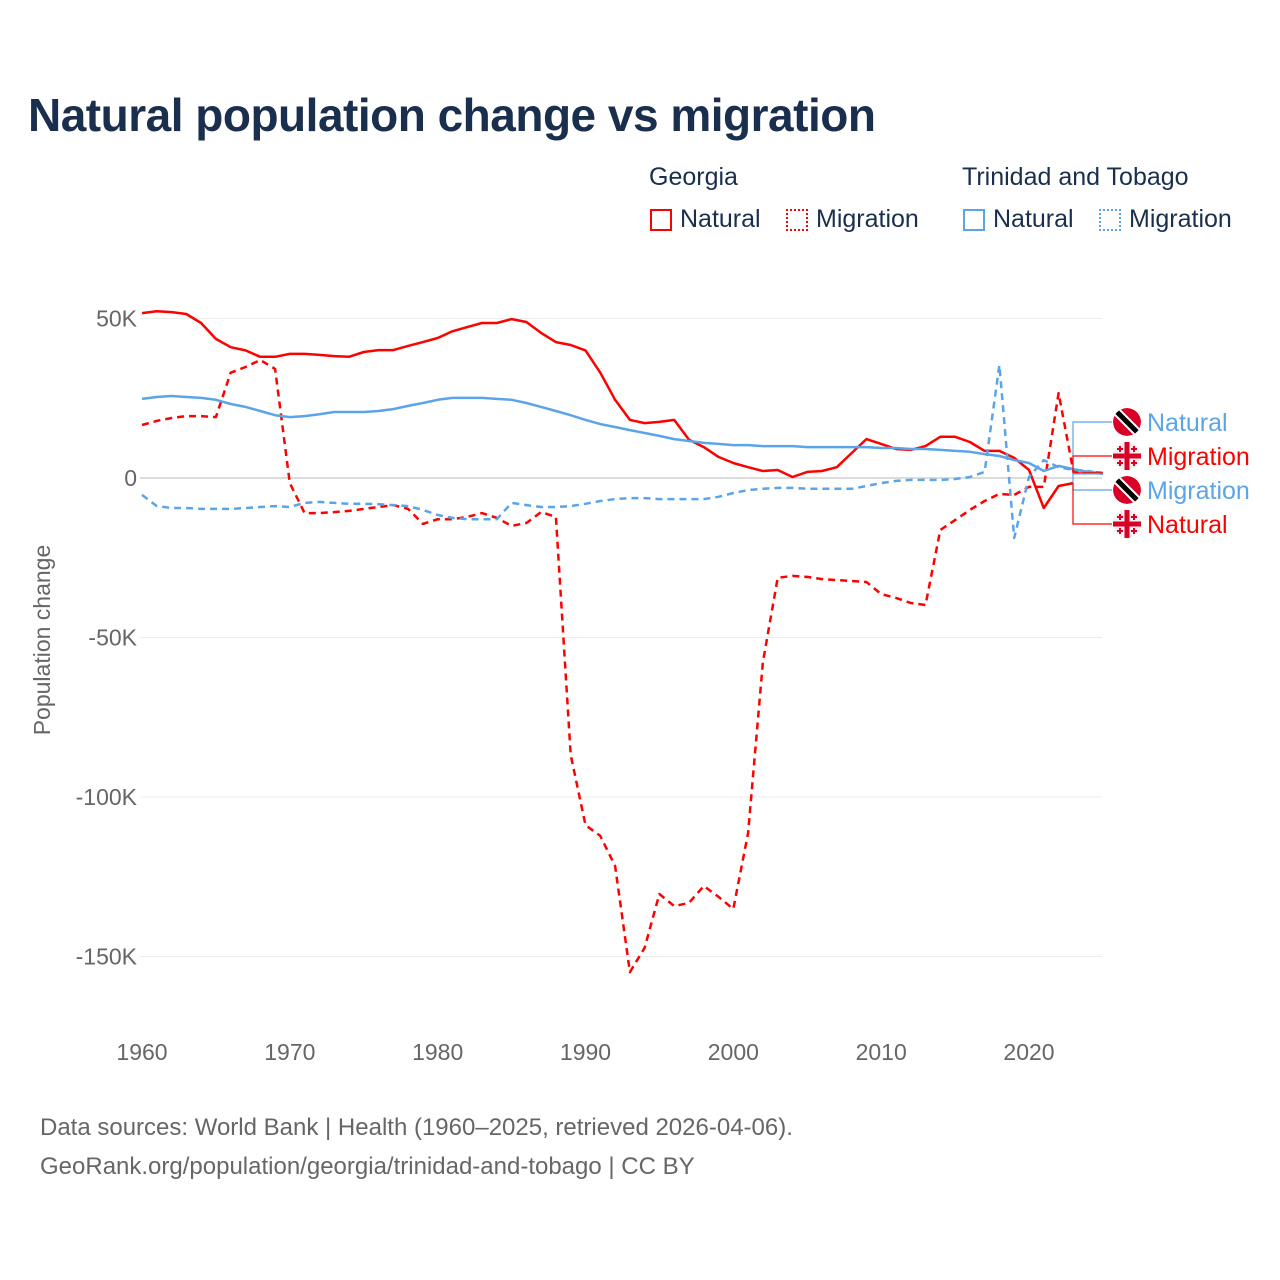  I want to click on legend-georgia-migration: Migration, so click(852, 219).